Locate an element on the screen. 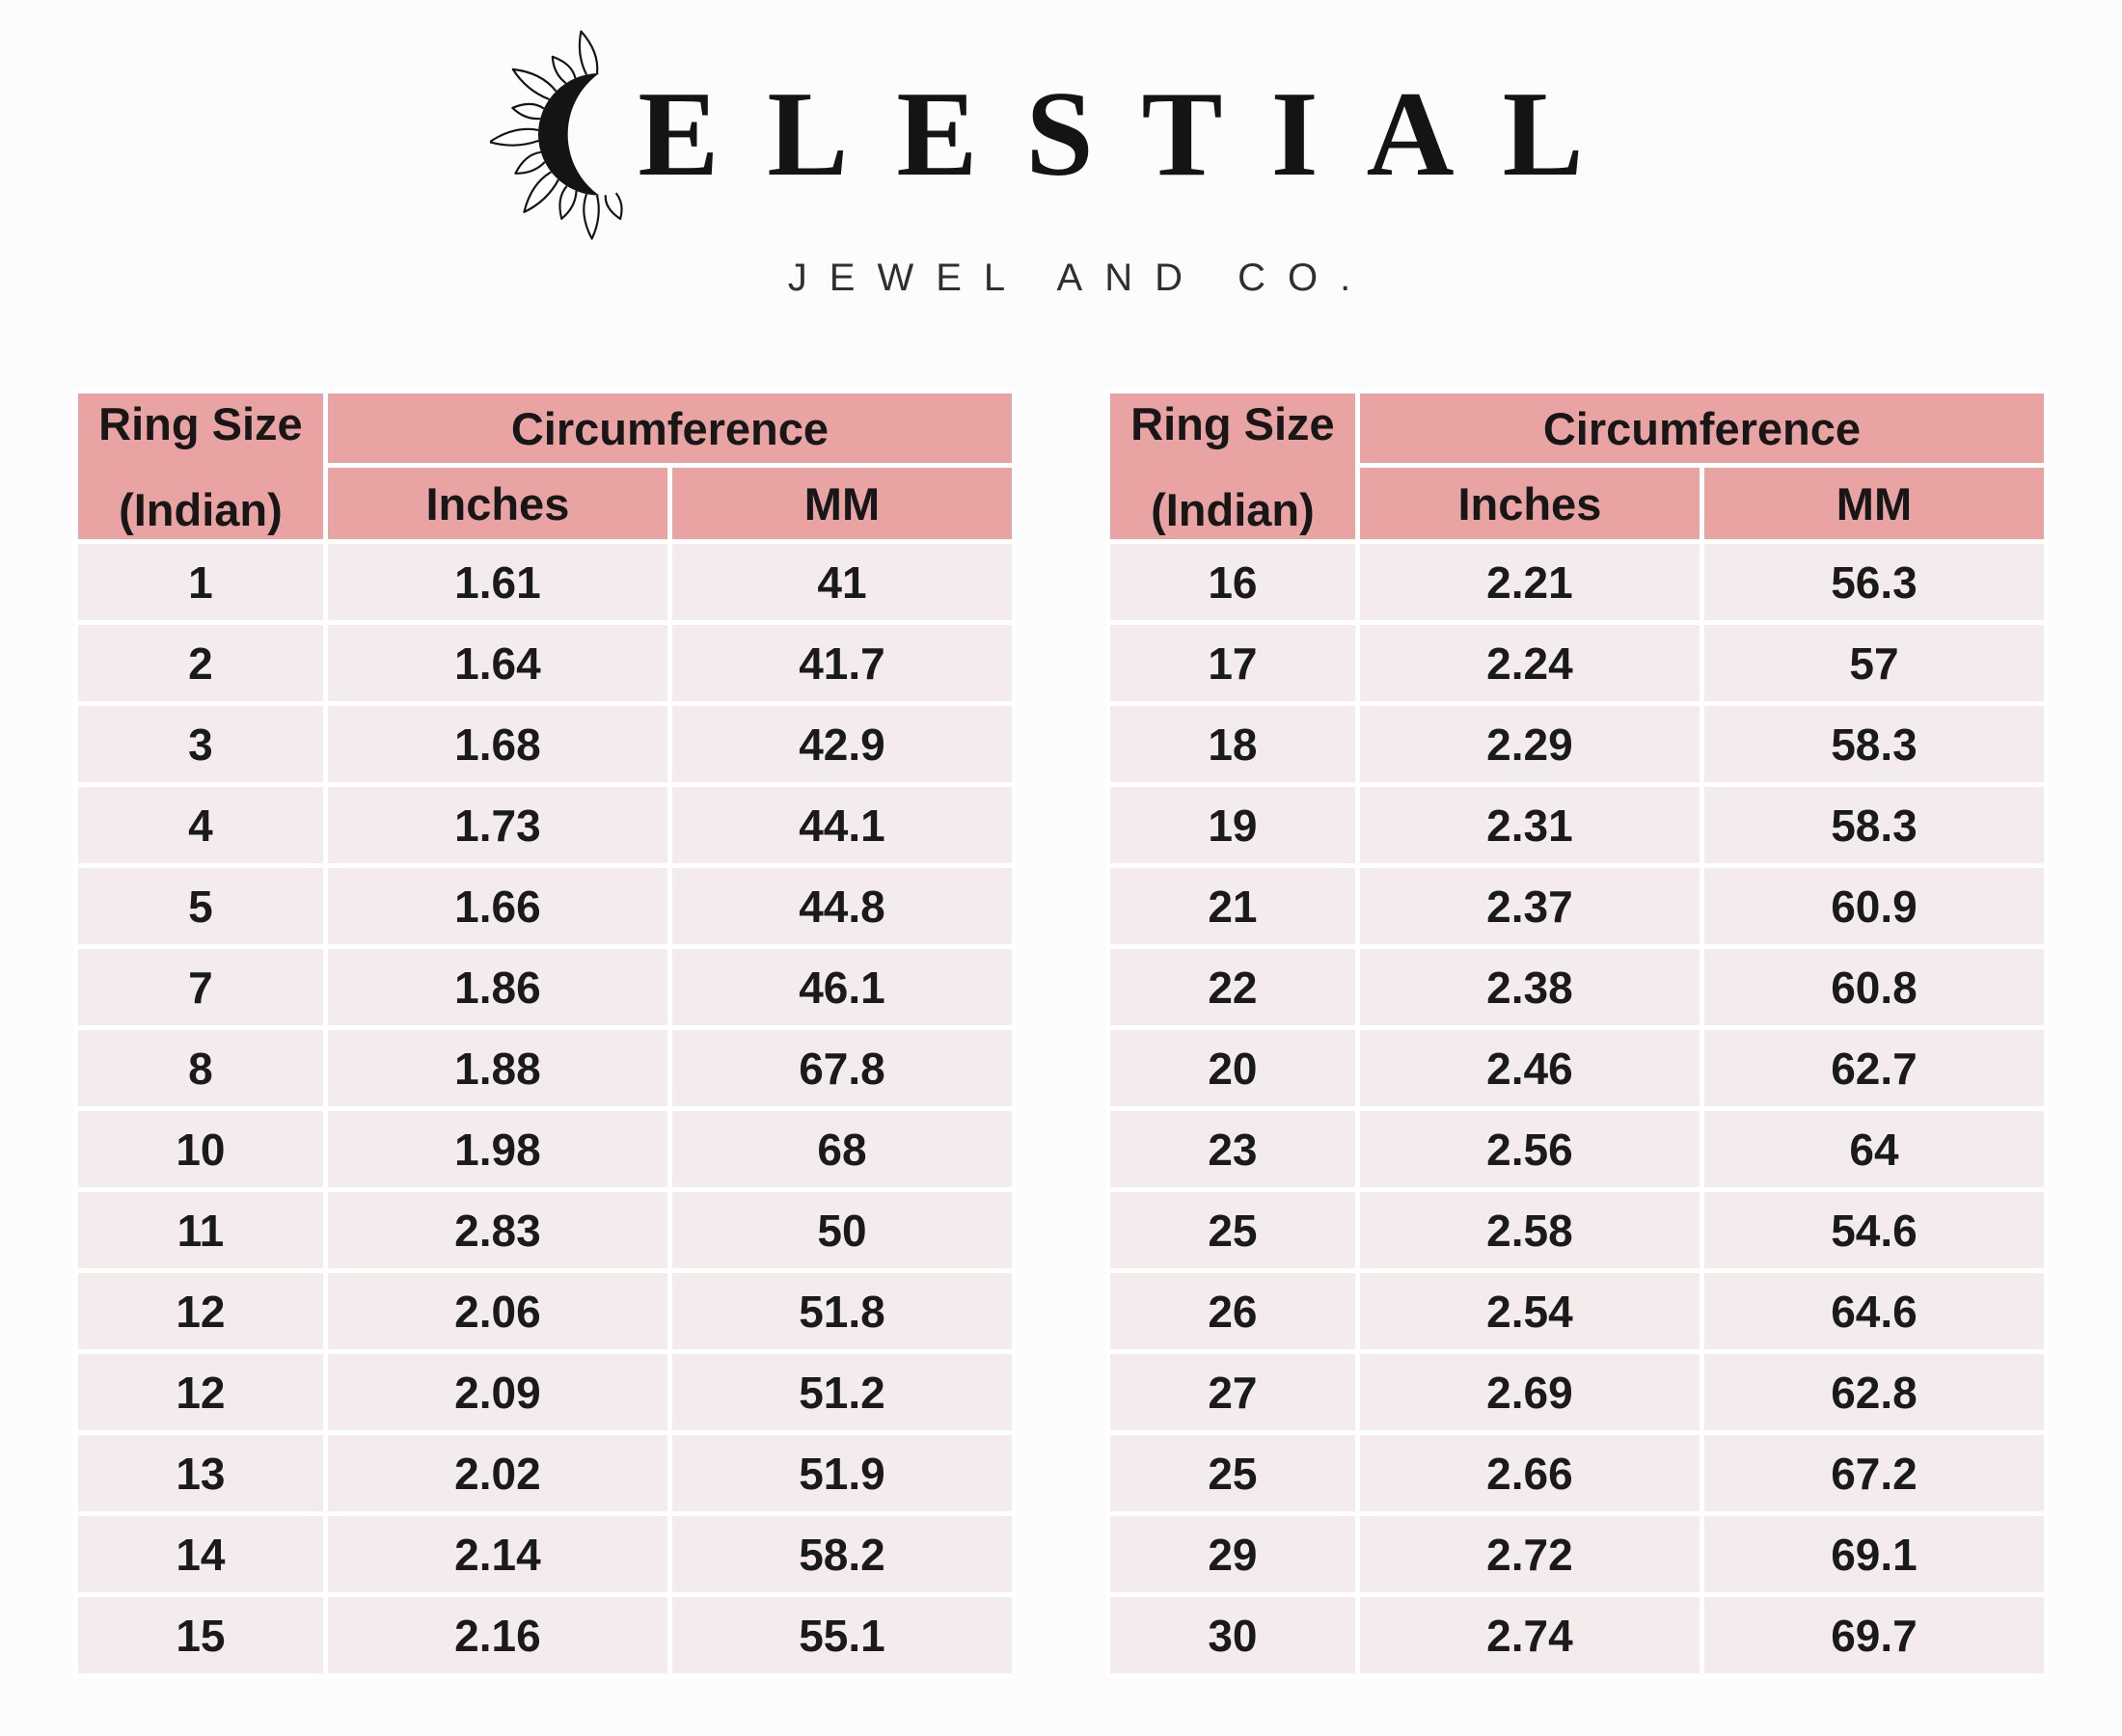 This screenshot has height=1736, width=2122. table-row: 27 2.69 62.8 is located at coordinates (1577, 1392).